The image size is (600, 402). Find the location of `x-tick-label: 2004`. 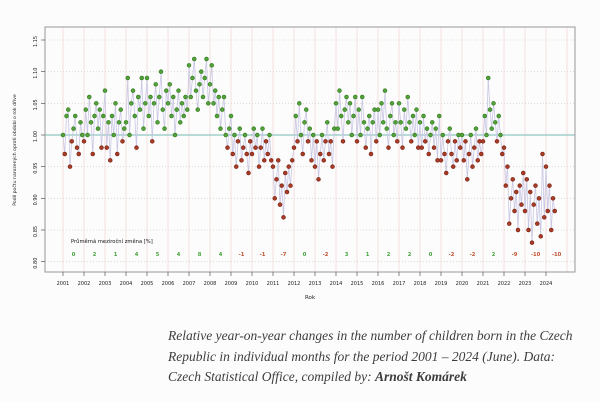

x-tick-label: 2004 is located at coordinates (126, 284).